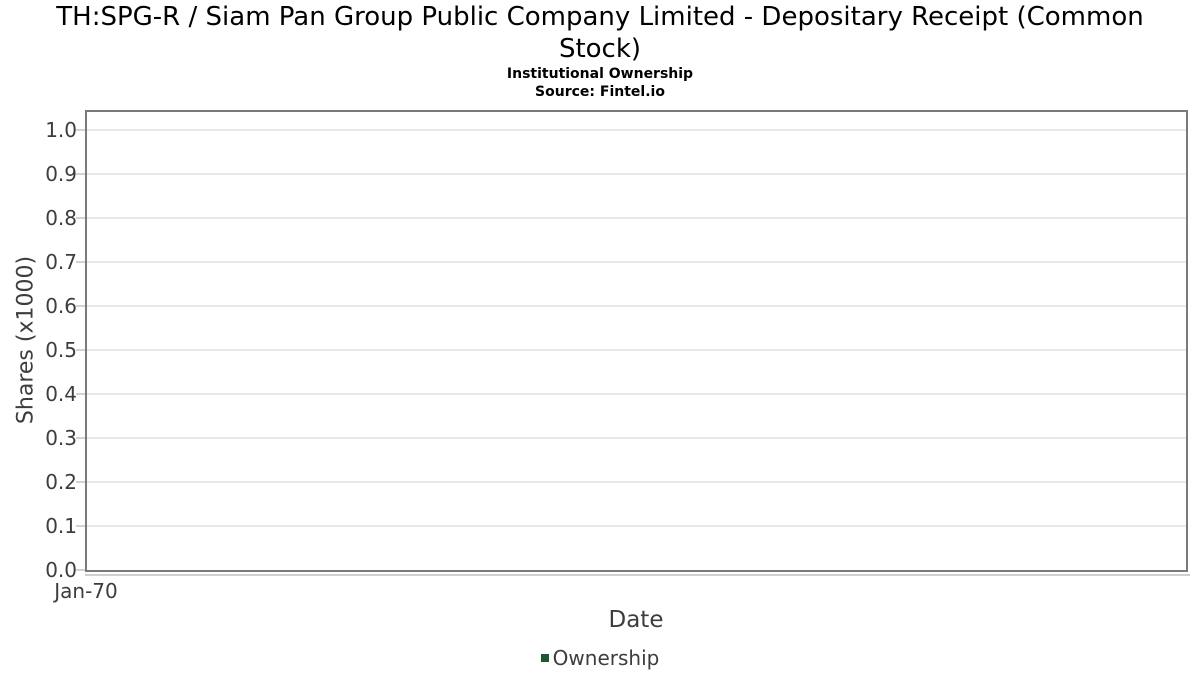  I want to click on y-tick-label: 0.8, so click(61, 218).